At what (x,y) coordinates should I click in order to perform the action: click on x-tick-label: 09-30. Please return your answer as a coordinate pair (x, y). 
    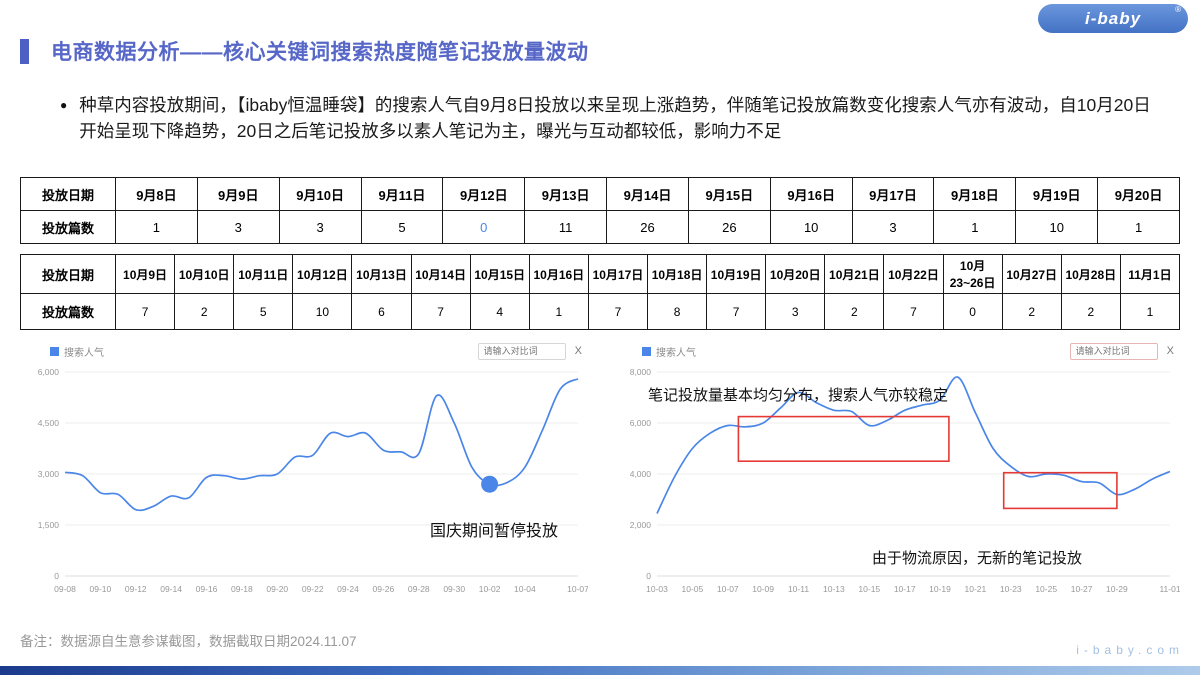
    Looking at the image, I should click on (454, 589).